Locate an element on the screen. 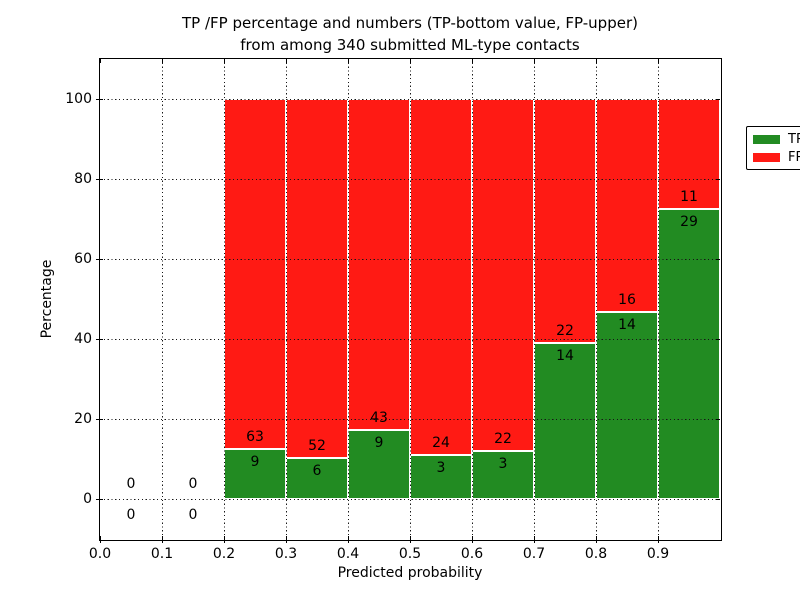 This screenshot has height=600, width=800. legend-entry: TP is located at coordinates (776, 139).